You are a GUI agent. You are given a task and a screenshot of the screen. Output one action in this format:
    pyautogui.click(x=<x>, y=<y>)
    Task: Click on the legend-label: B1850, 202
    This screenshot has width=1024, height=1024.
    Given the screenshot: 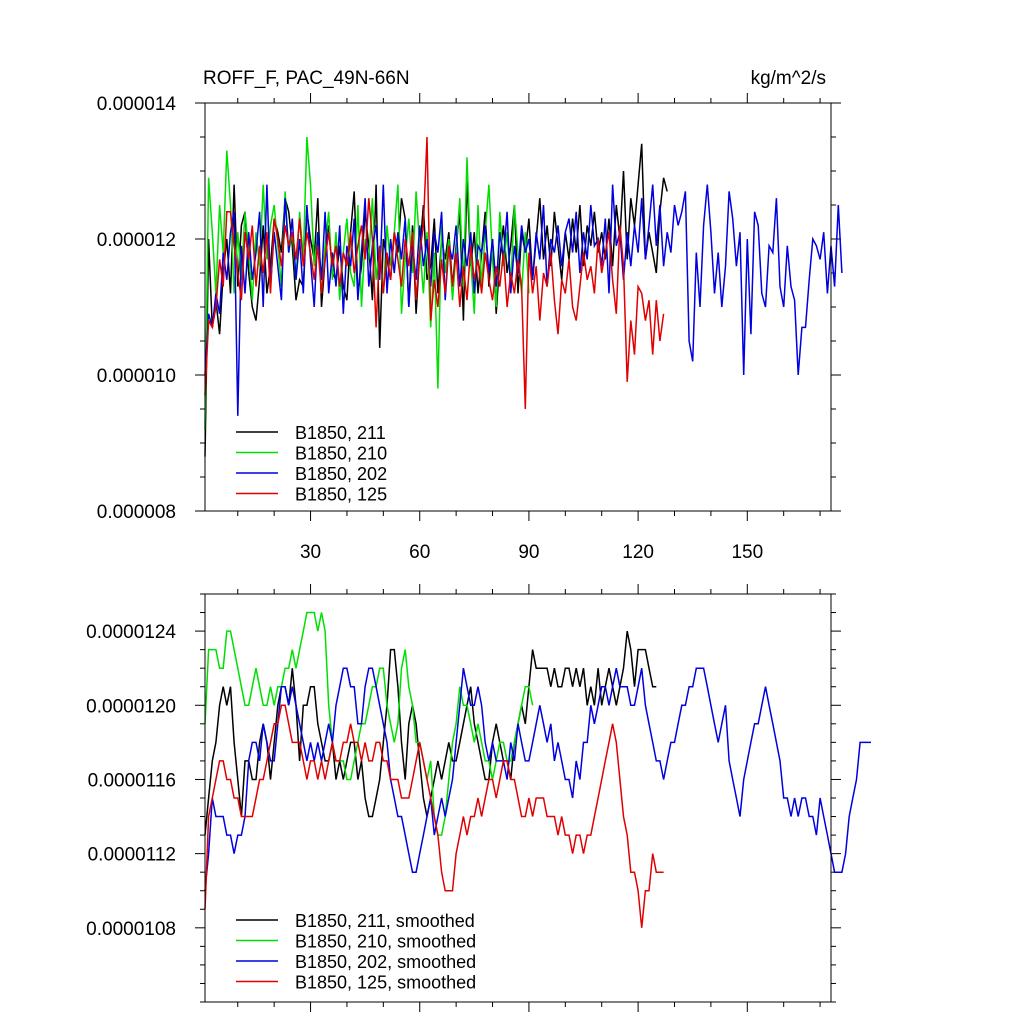 What is the action you would take?
    pyautogui.click(x=341, y=474)
    